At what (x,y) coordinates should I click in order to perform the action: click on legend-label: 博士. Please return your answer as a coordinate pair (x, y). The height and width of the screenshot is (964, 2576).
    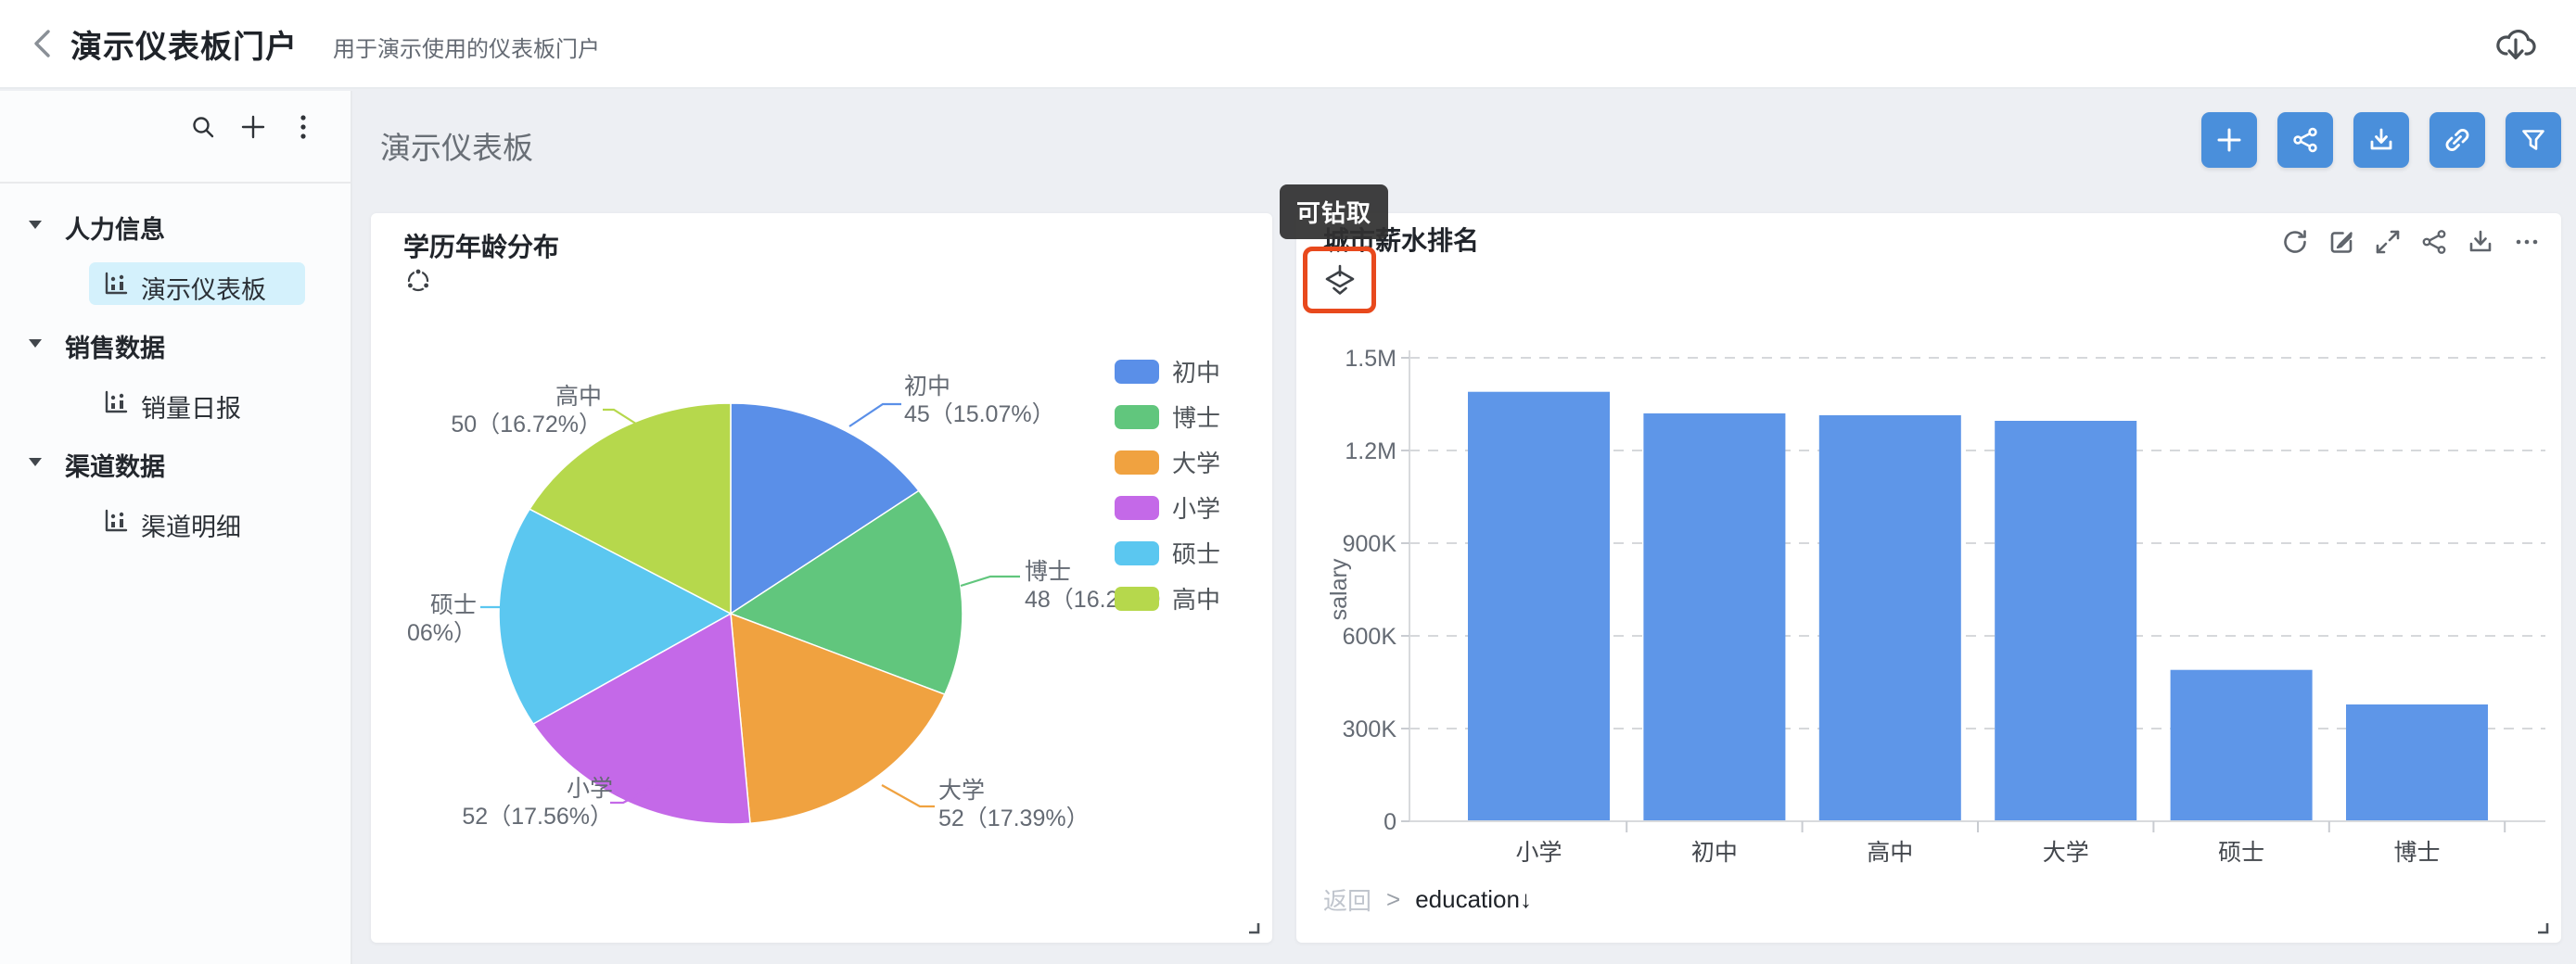
    Looking at the image, I should click on (1196, 418).